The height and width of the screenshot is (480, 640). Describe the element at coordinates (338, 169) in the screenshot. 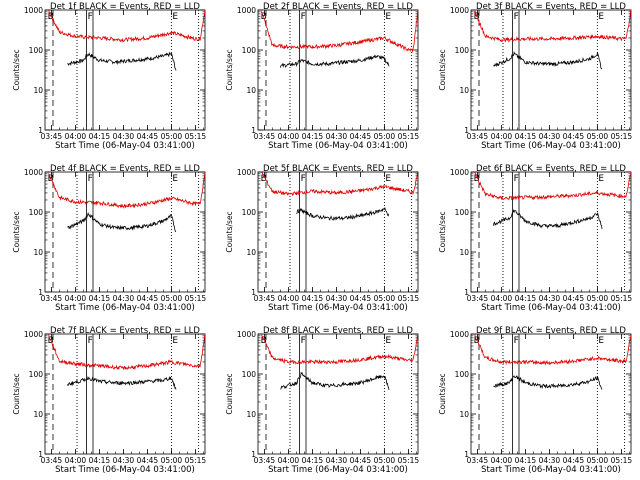

I see `chart-title: Det 5f BLACK = Events, RED = LLD` at that location.